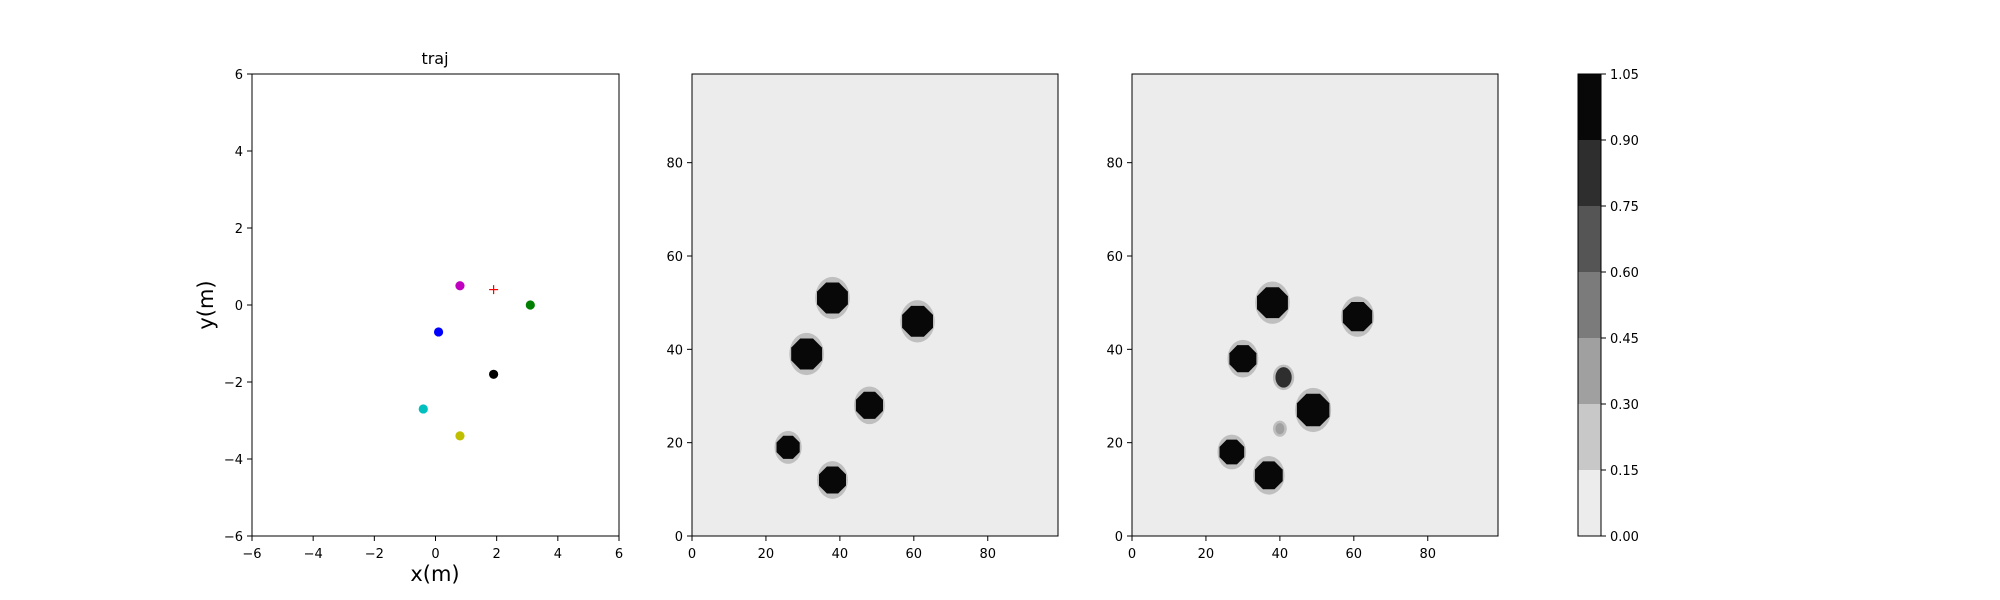 The image size is (2000, 600). Describe the element at coordinates (1280, 554) in the screenshot. I see `map2-x-tick-label: 40` at that location.